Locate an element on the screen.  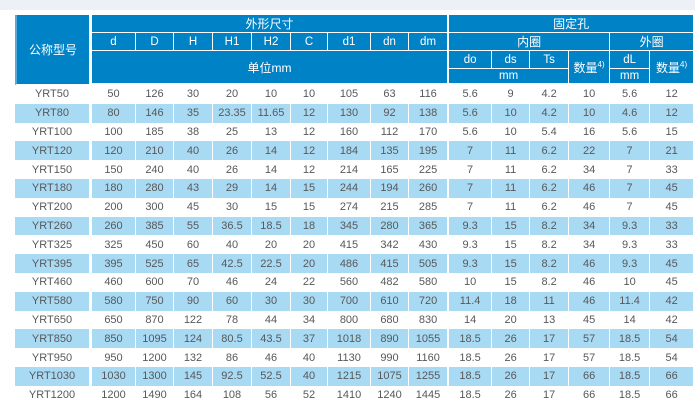
cell-dL: 4.6 is located at coordinates (630, 113).